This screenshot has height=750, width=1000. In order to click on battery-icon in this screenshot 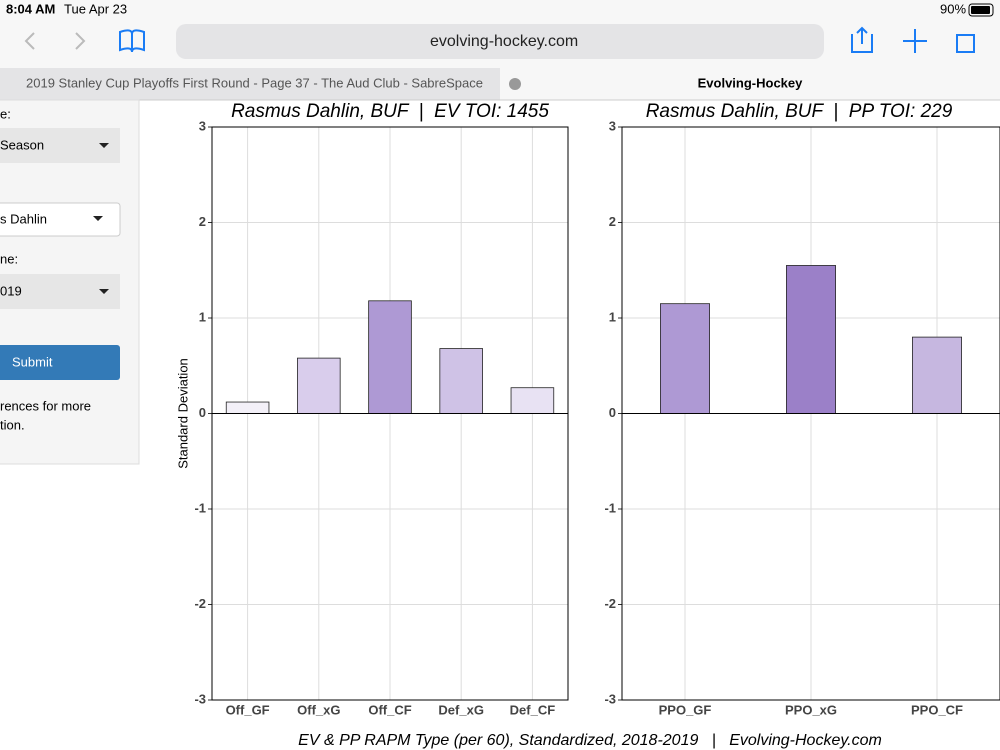, I will do `click(981, 10)`.